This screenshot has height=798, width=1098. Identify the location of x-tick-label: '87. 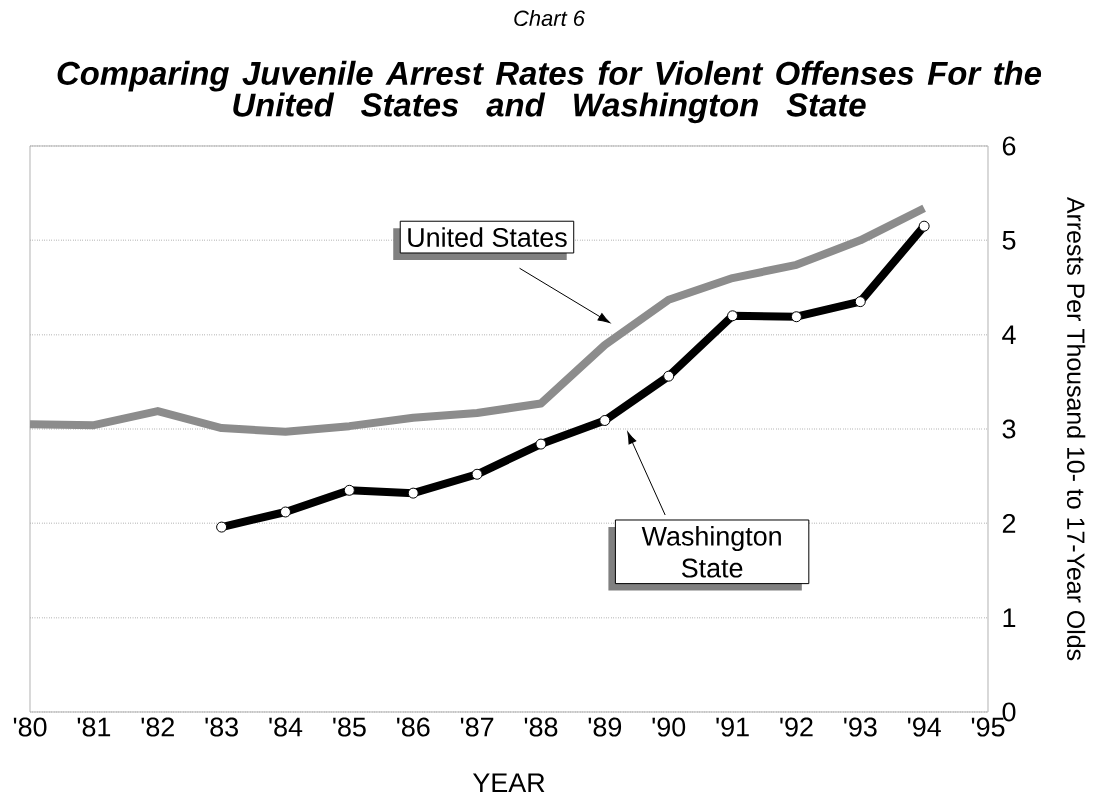
(477, 727).